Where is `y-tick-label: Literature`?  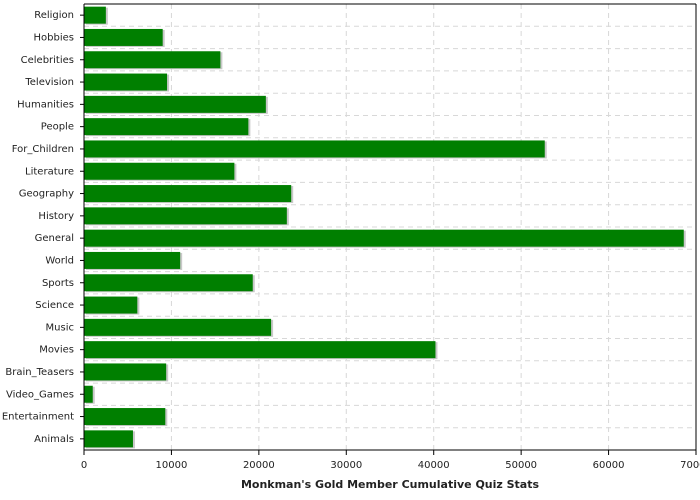 y-tick-label: Literature is located at coordinates (49, 171).